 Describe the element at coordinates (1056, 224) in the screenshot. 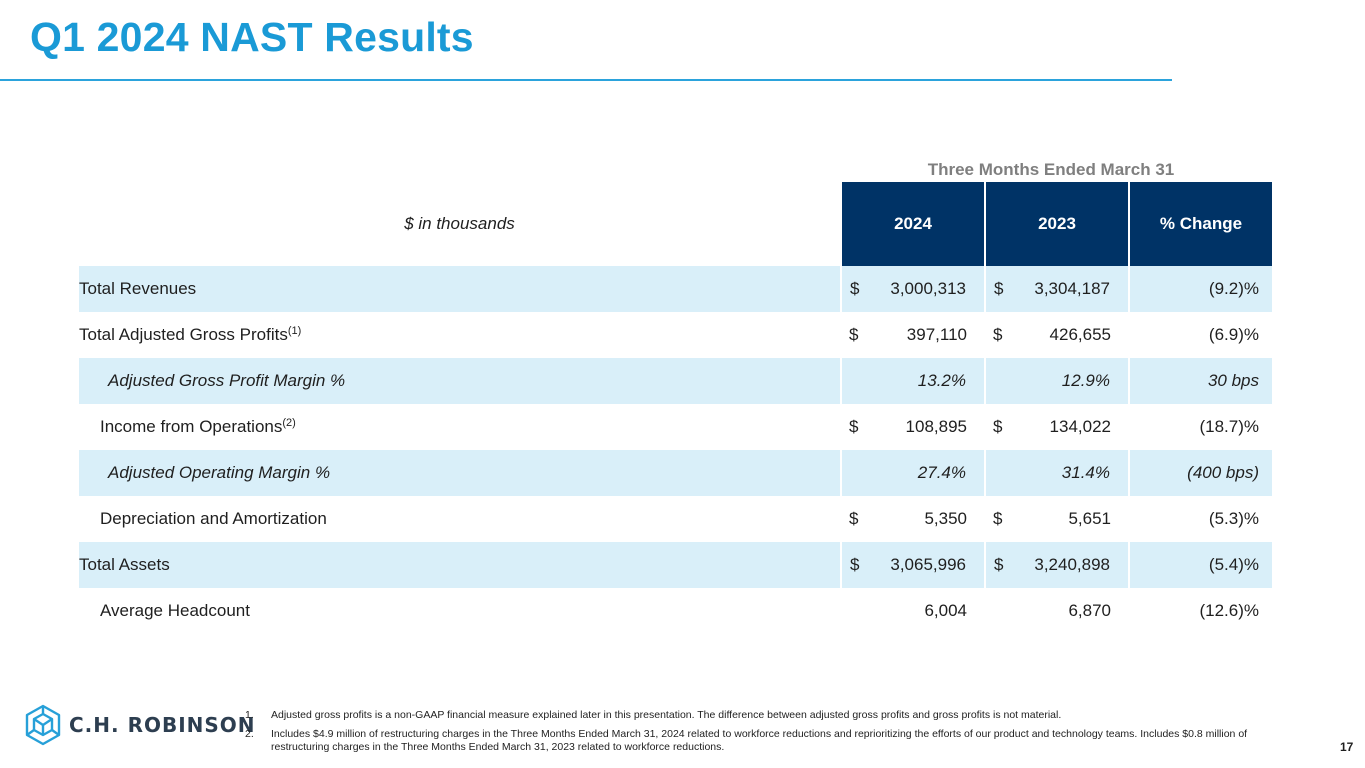

I see `column-header-2023: 2023` at that location.